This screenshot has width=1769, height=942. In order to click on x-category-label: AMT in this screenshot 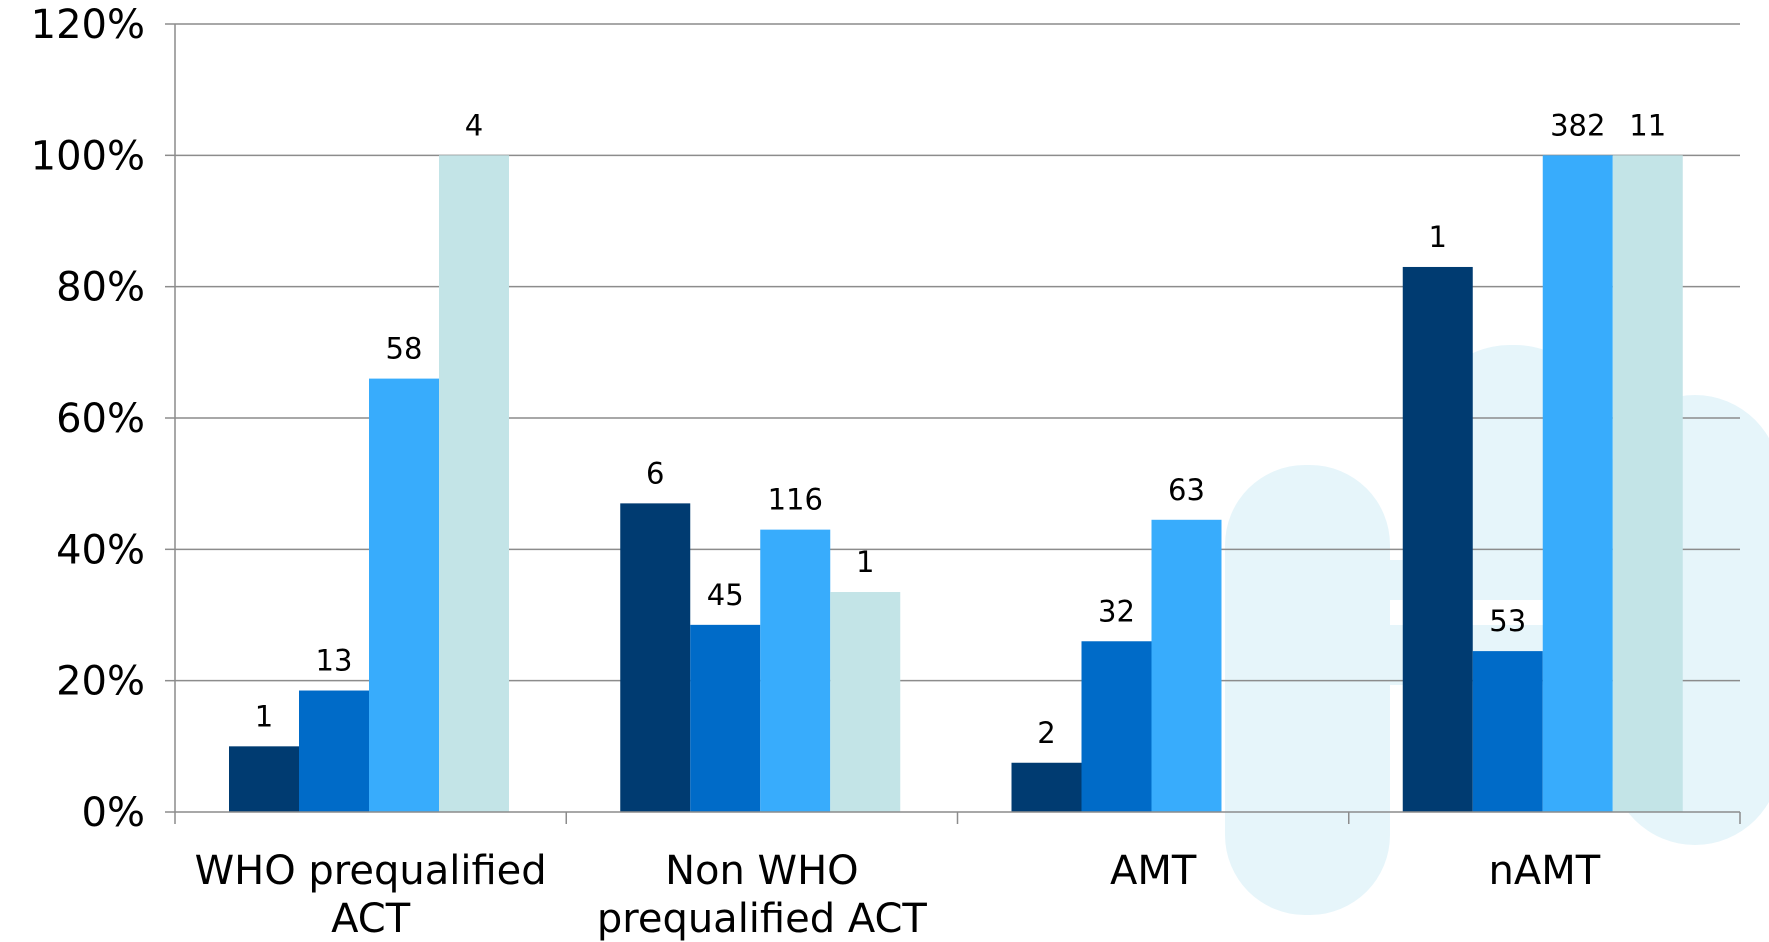, I will do `click(1153, 871)`.